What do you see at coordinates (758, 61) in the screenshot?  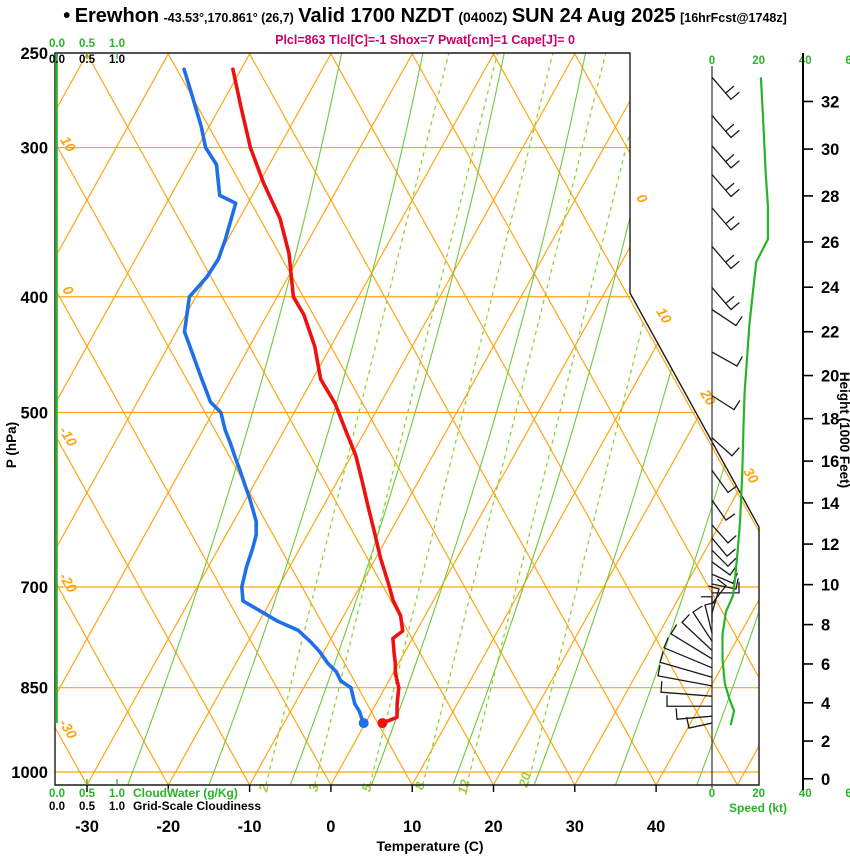 I see `speed-scale-top-label: 20` at bounding box center [758, 61].